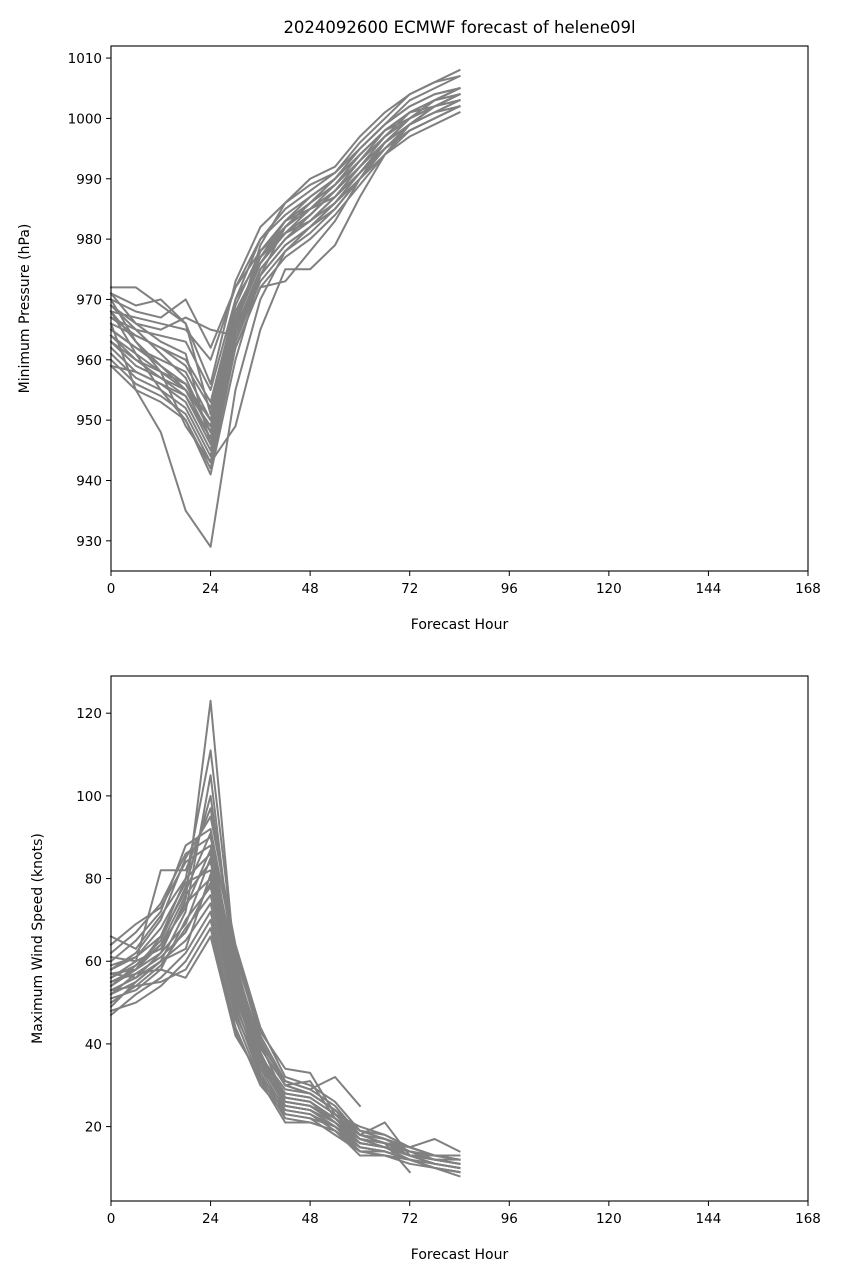  What do you see at coordinates (89, 714) in the screenshot?
I see `wind-y-tick-label: 120` at bounding box center [89, 714].